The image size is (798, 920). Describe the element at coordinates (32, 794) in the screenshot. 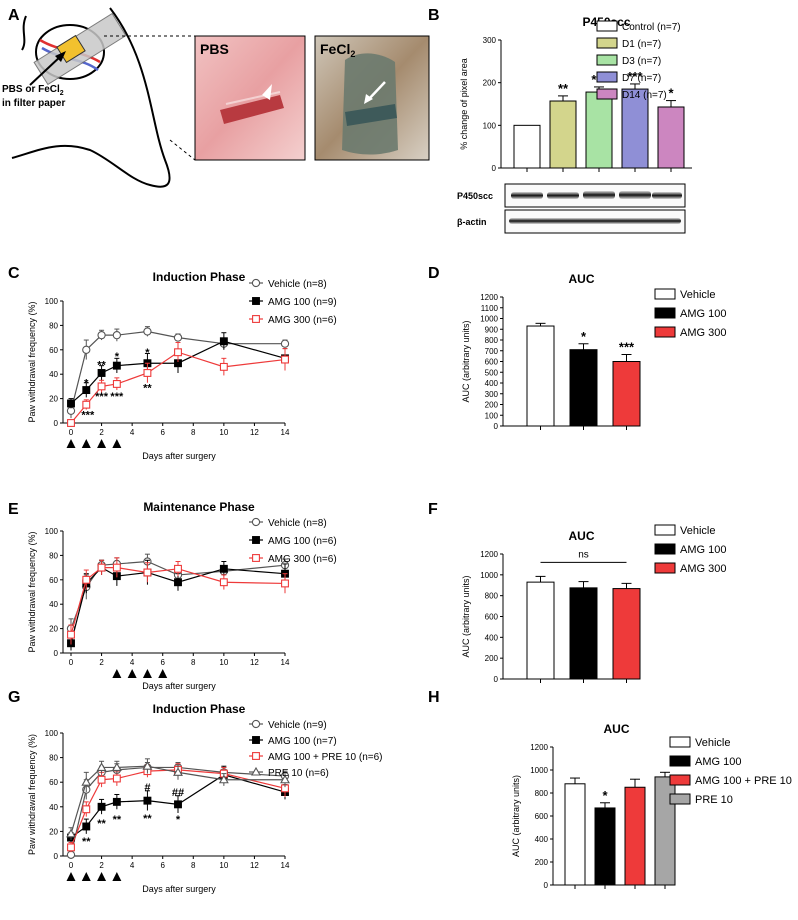

I see `y-axis-label: Paw withdrawal frequency (%)` at that location.